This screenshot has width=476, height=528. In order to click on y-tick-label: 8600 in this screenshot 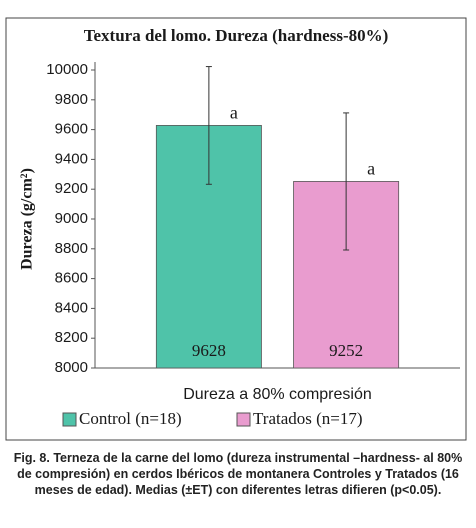, I will do `click(71, 278)`.